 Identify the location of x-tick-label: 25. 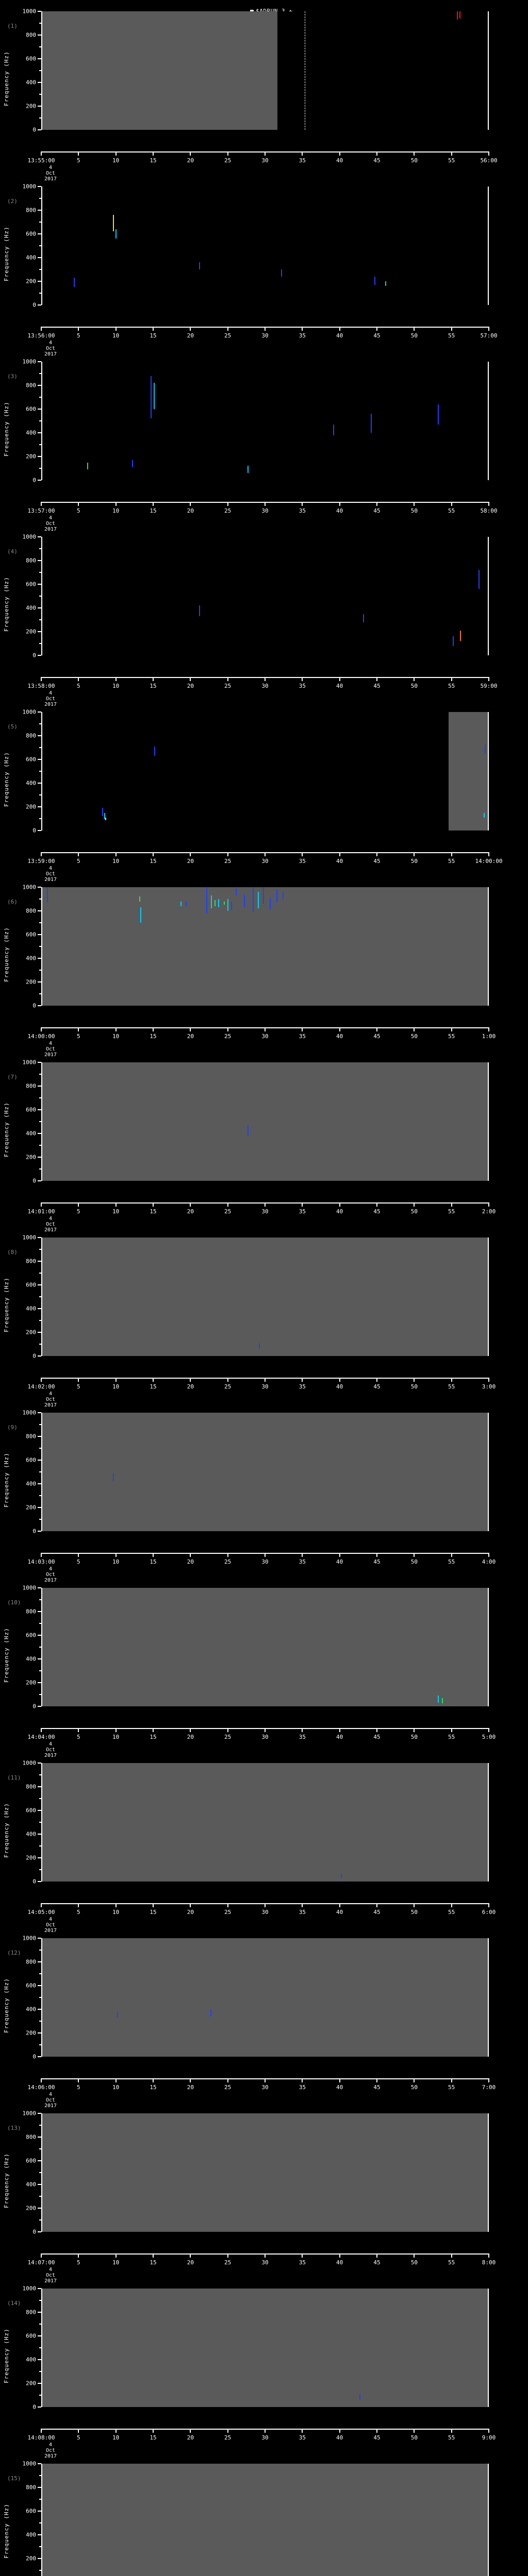
(228, 160).